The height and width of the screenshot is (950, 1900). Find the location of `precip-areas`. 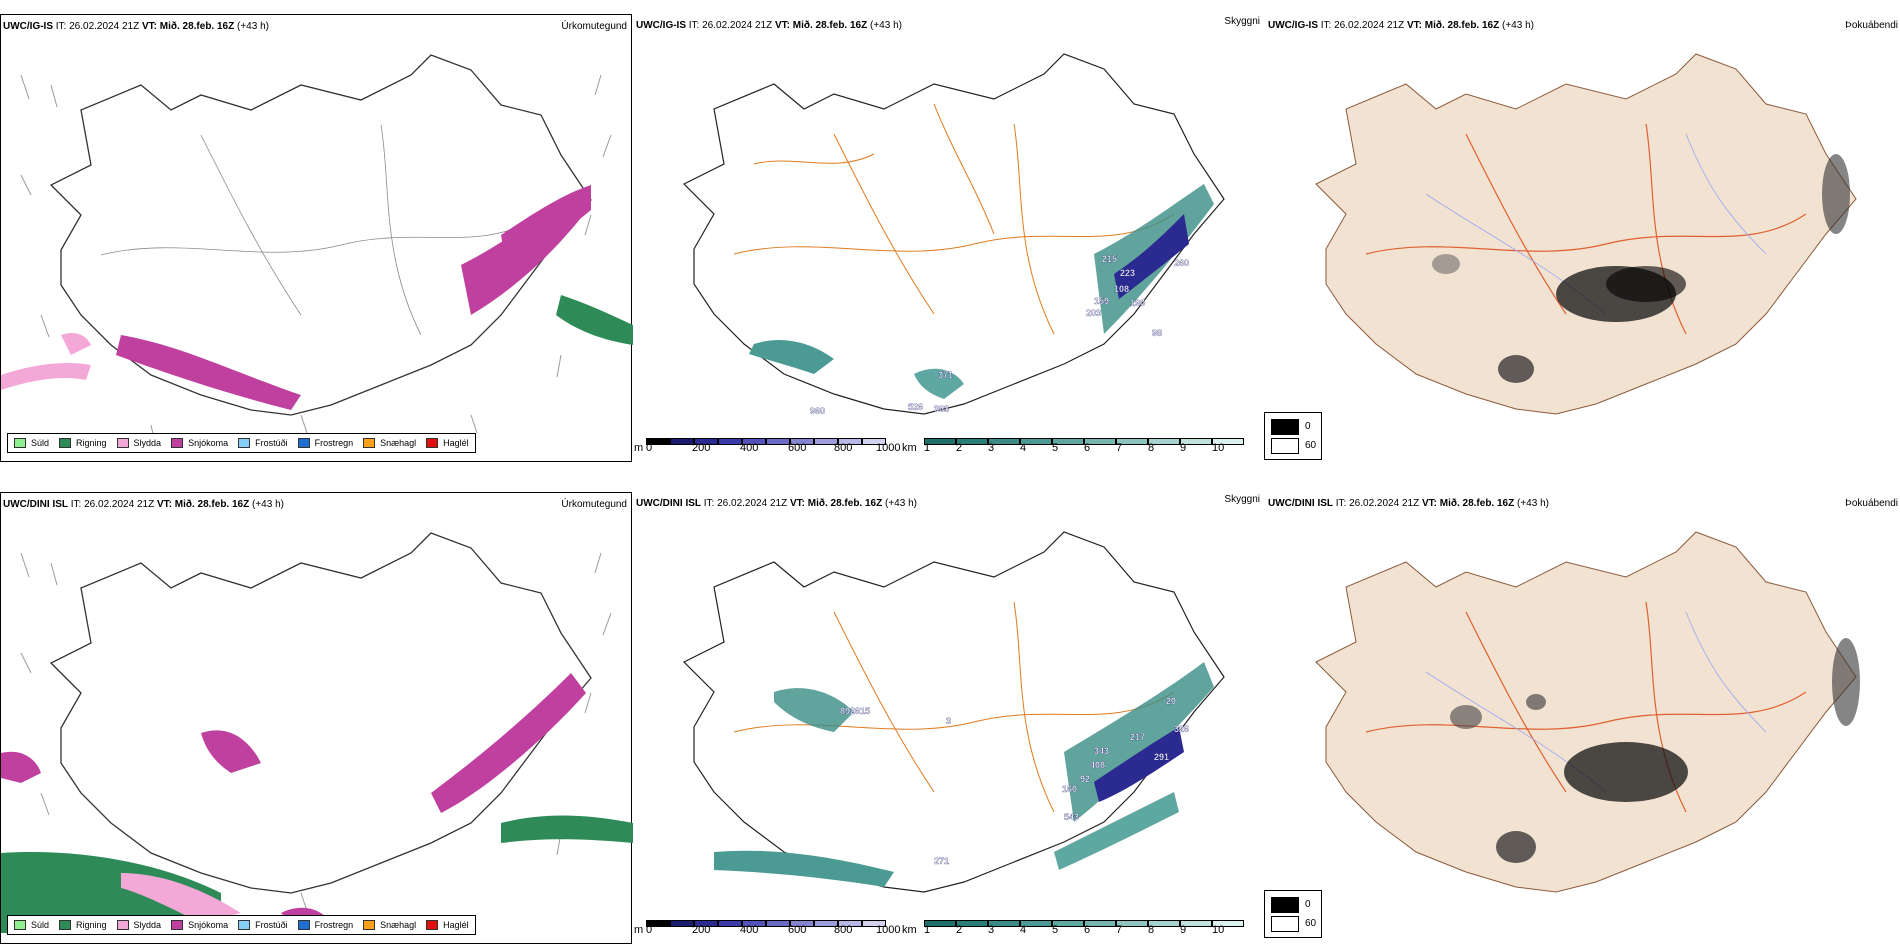

precip-areas is located at coordinates (317, 803).